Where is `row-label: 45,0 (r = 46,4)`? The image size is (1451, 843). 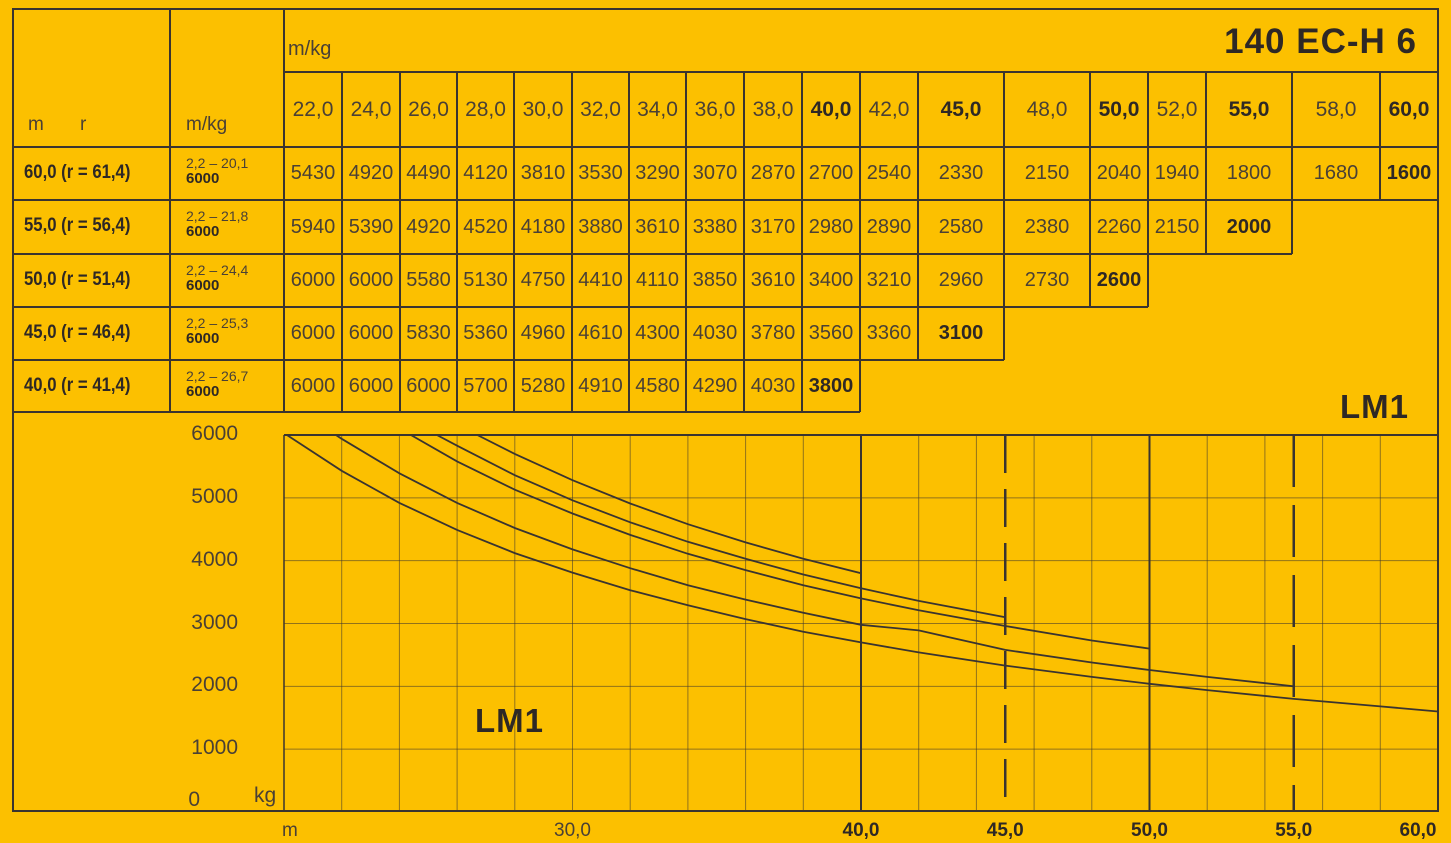 row-label: 45,0 (r = 46,4) is located at coordinates (77, 332).